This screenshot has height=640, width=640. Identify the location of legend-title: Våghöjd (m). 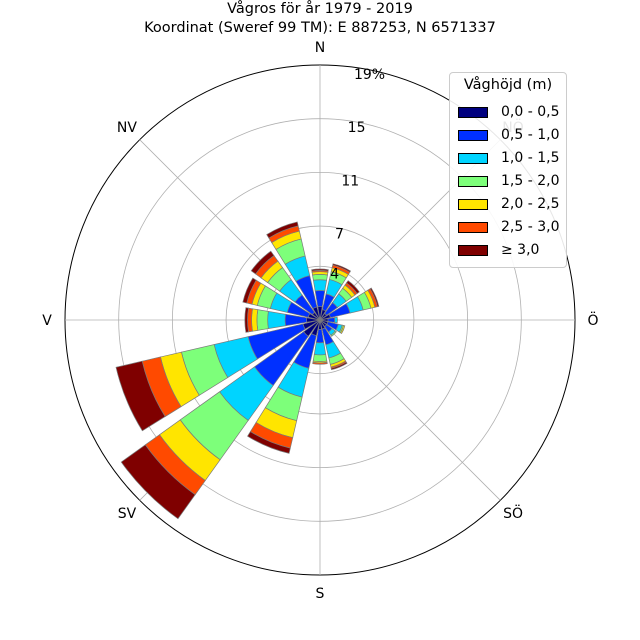
(508, 85).